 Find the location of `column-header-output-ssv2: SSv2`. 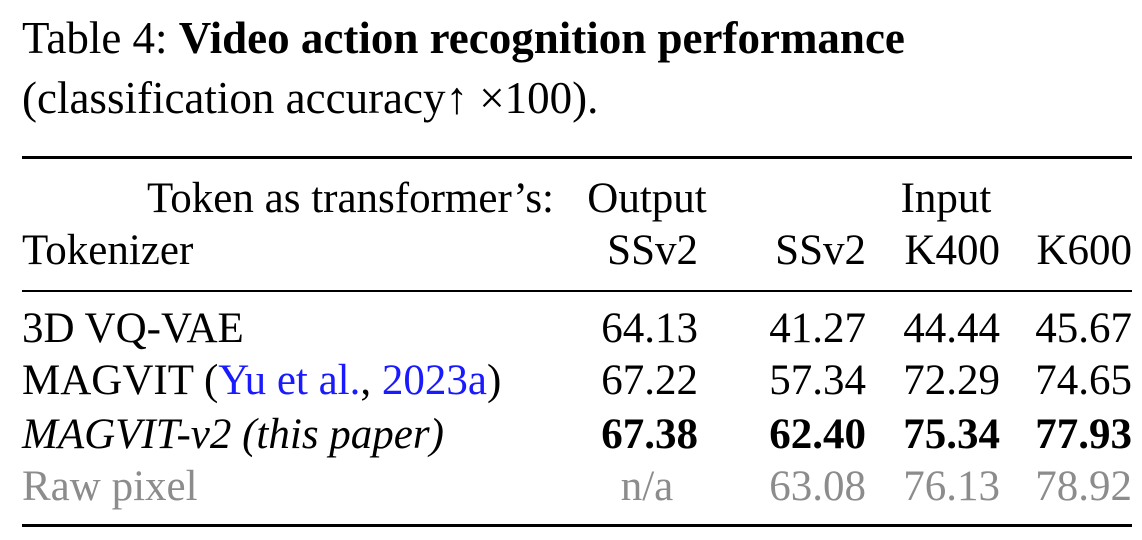

column-header-output-ssv2: SSv2 is located at coordinates (652, 250).